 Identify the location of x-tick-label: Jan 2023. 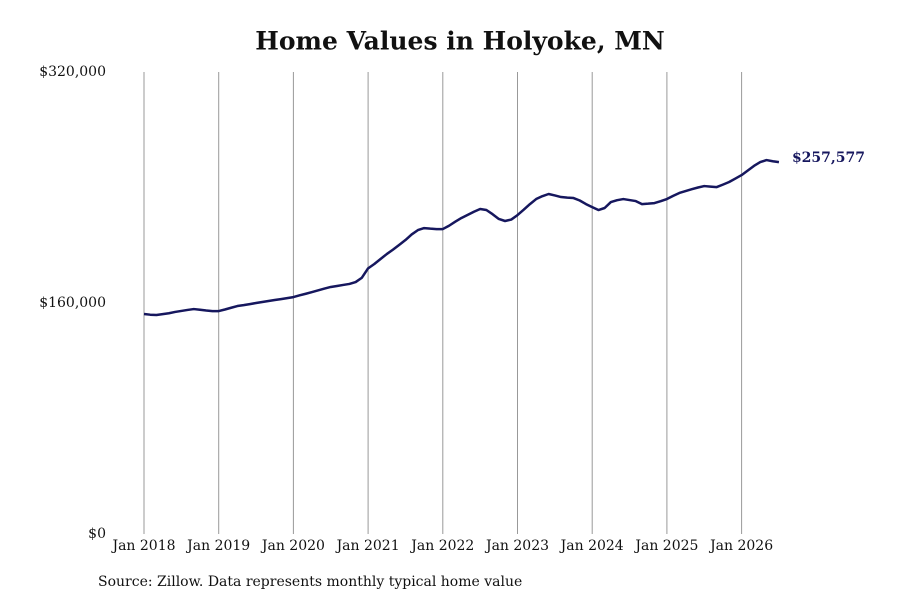
(516, 546).